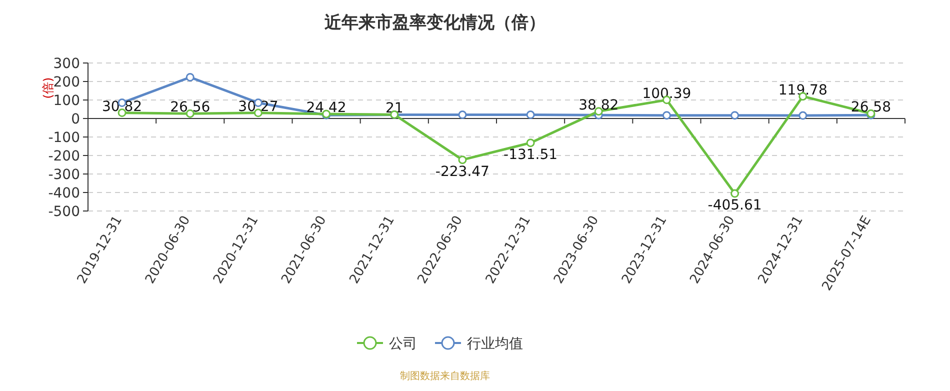 This screenshot has width=950, height=391. Describe the element at coordinates (66, 101) in the screenshot. I see `y-tick-label: 100` at that location.